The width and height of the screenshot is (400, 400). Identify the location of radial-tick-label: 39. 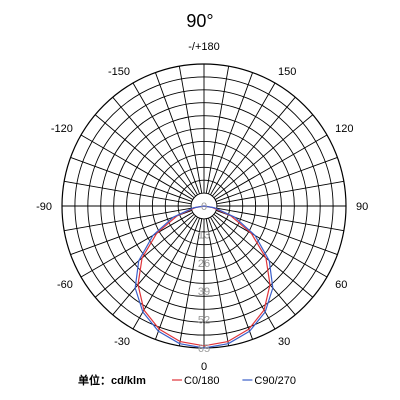
(204, 292).